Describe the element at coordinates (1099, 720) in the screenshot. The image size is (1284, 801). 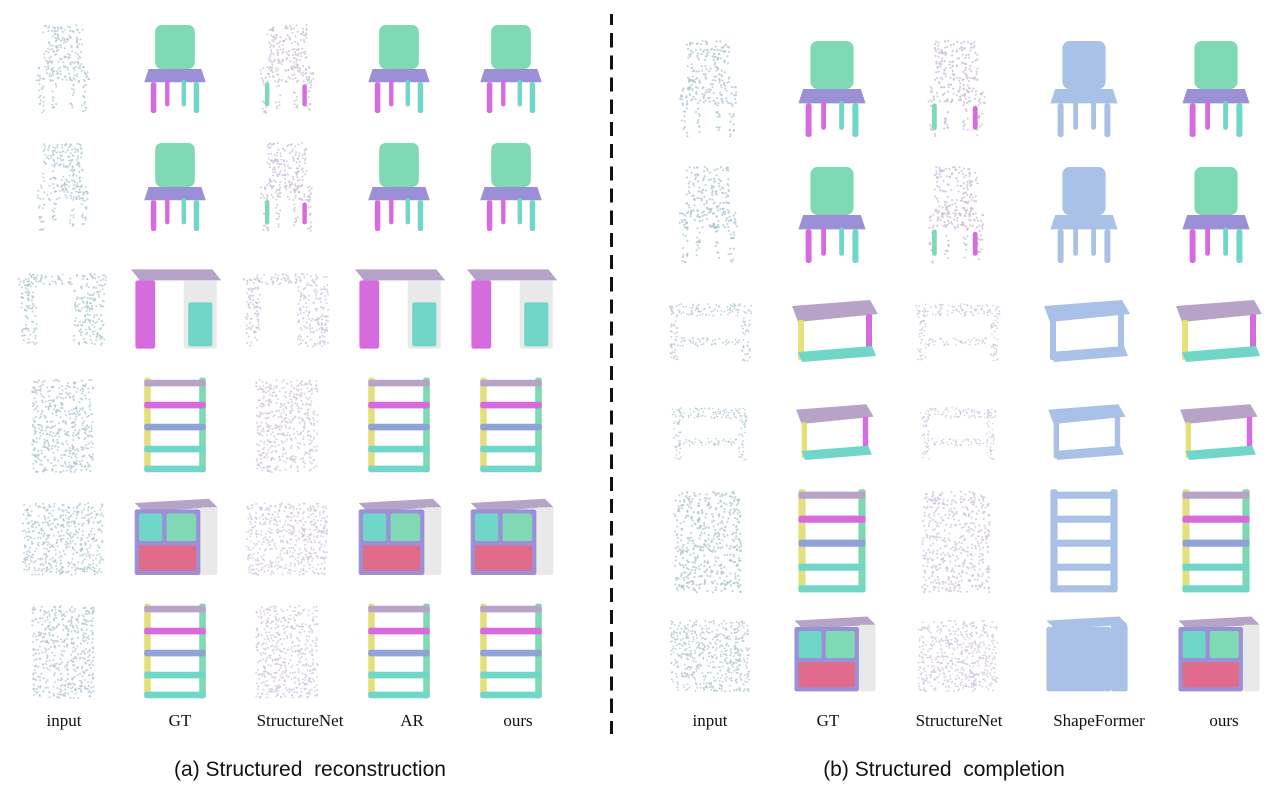
I see `column-label-shapeformer: ShapeFormer` at that location.